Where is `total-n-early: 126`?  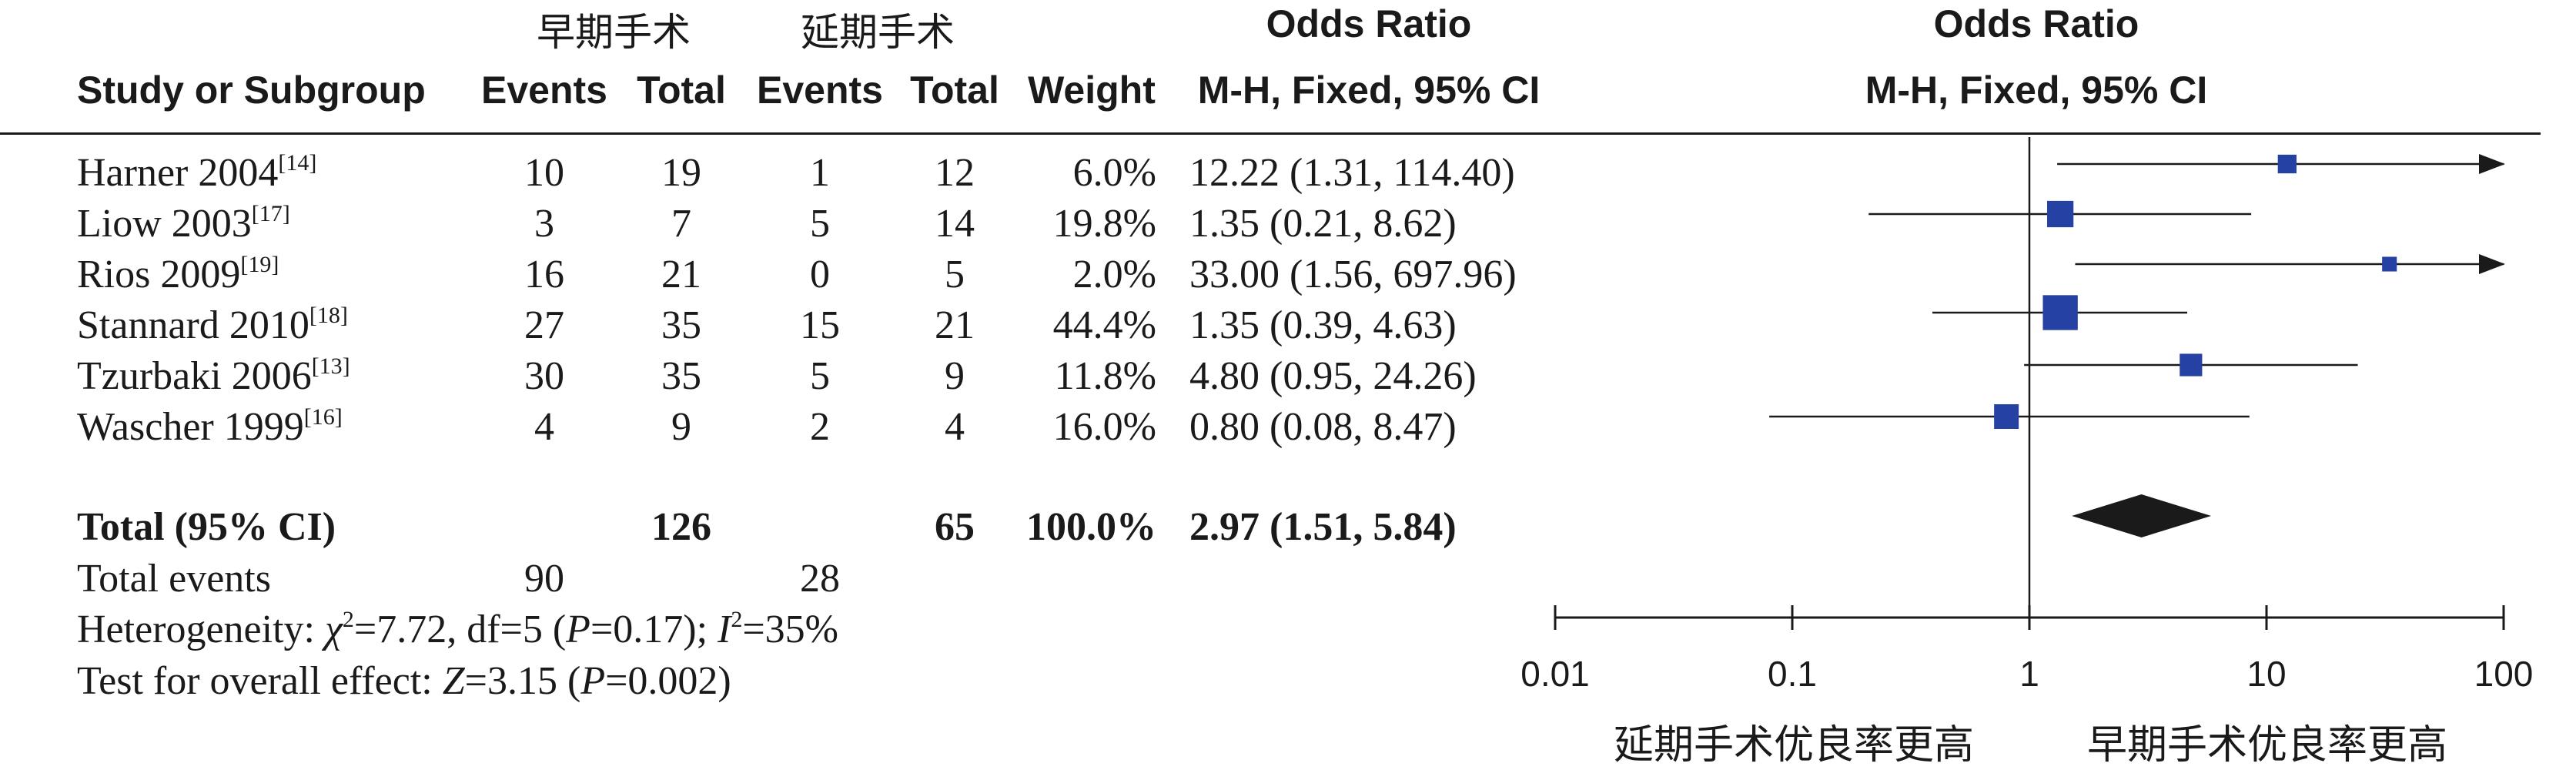 total-n-early: 126 is located at coordinates (681, 527).